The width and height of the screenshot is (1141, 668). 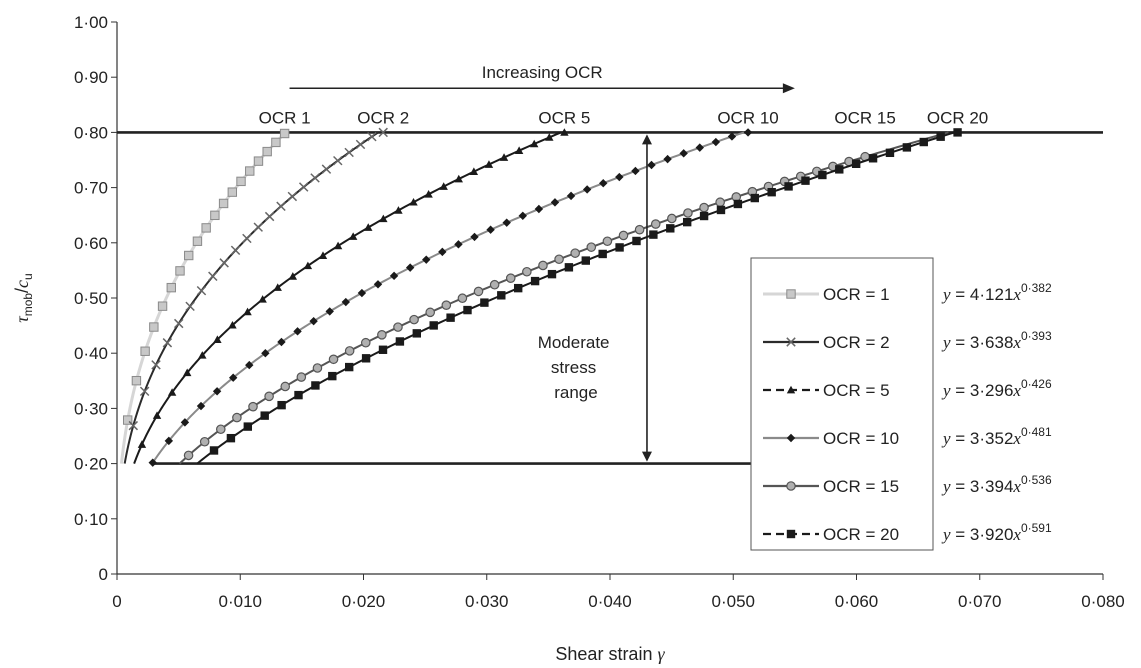 What do you see at coordinates (22, 284) in the screenshot?
I see `y-axis-title-c: c` at bounding box center [22, 284].